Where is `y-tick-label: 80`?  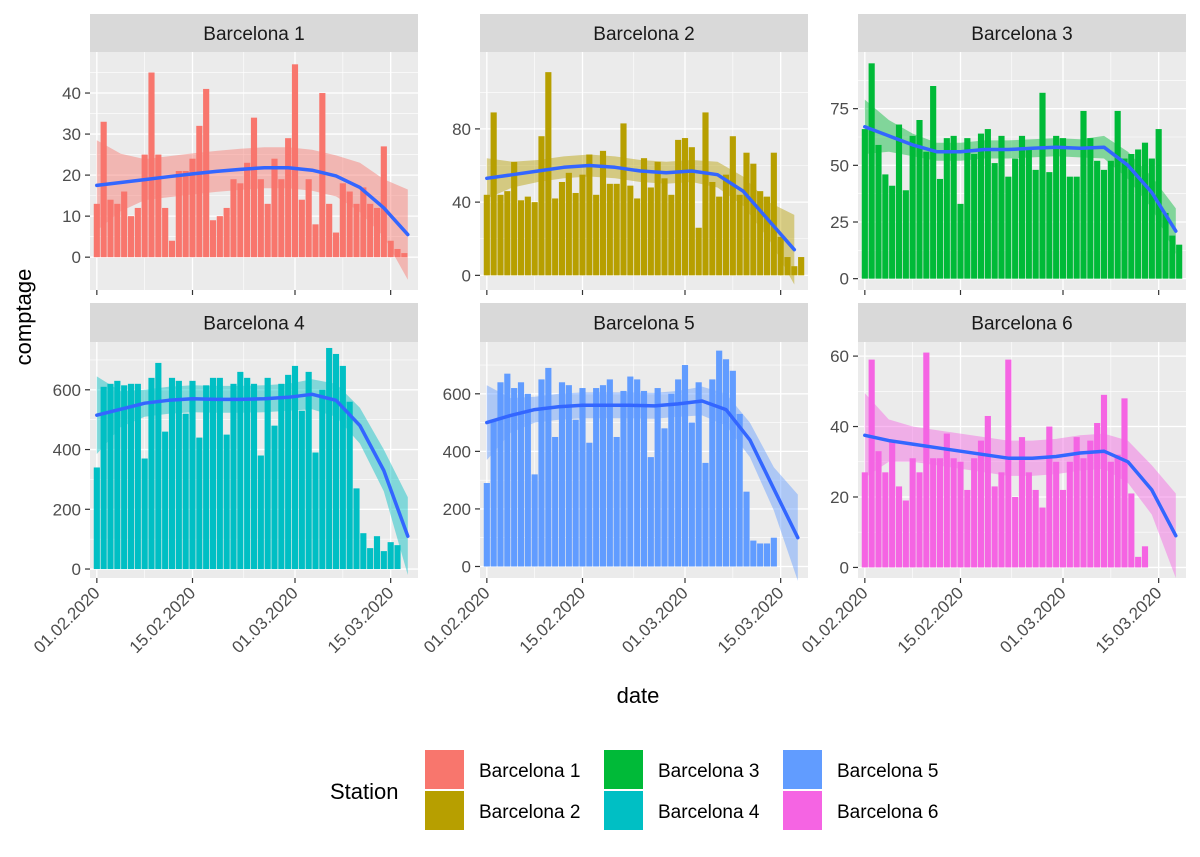
y-tick-label: 80 is located at coordinates (461, 129).